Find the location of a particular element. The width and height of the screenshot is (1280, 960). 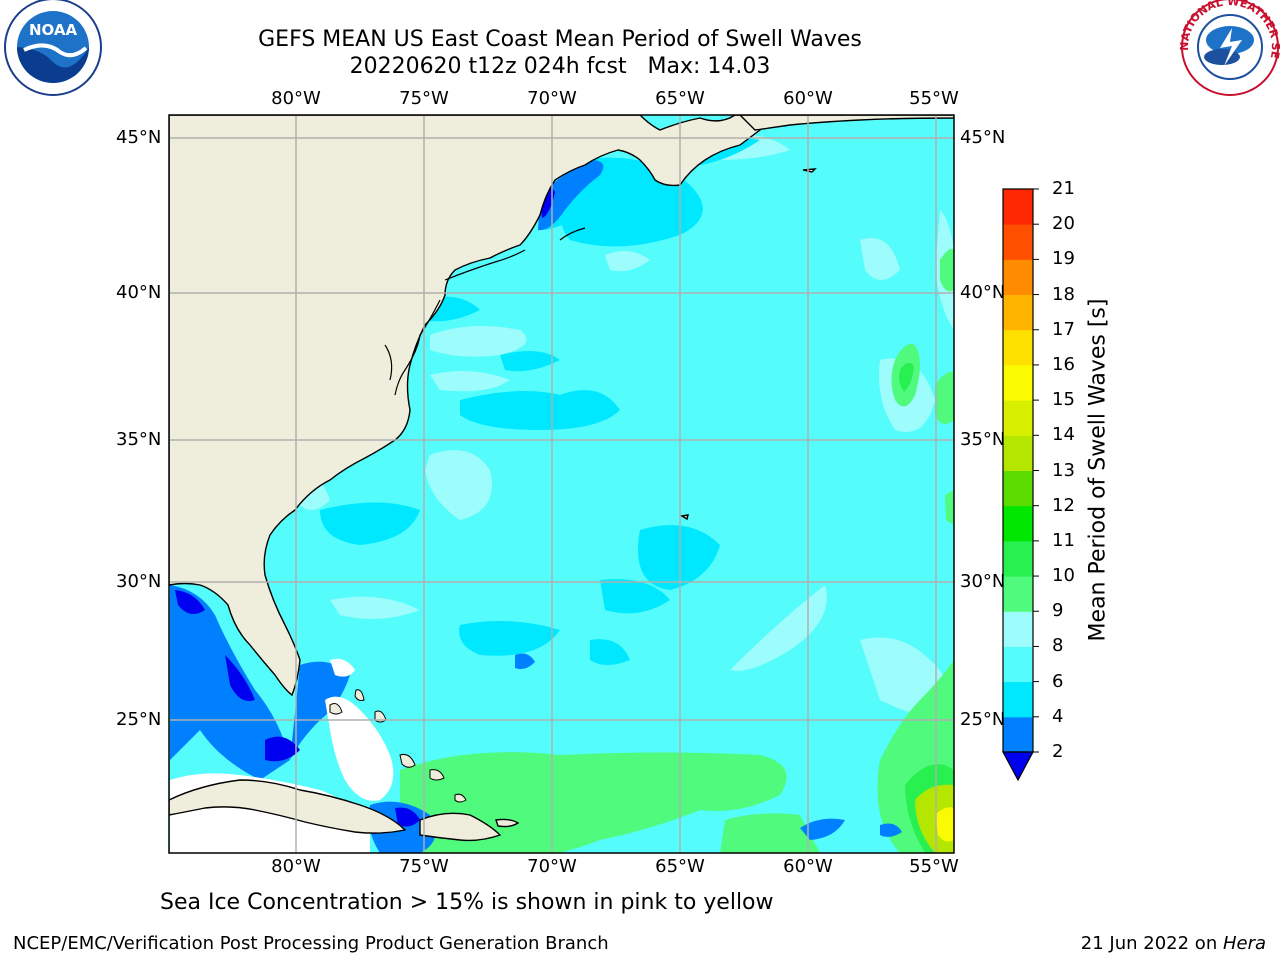

colorbar-tick-label: 21 is located at coordinates (1063, 188).